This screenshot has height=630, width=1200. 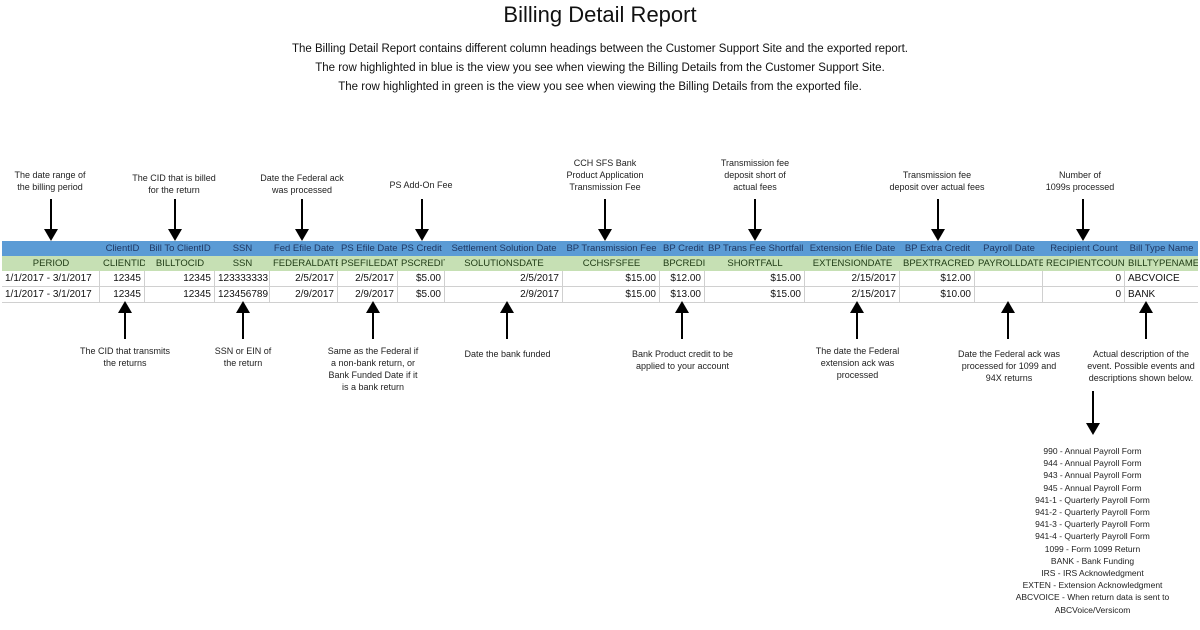 I want to click on legend-item: 941-2 - Quarterly Payroll Form, so click(x=1092, y=512).